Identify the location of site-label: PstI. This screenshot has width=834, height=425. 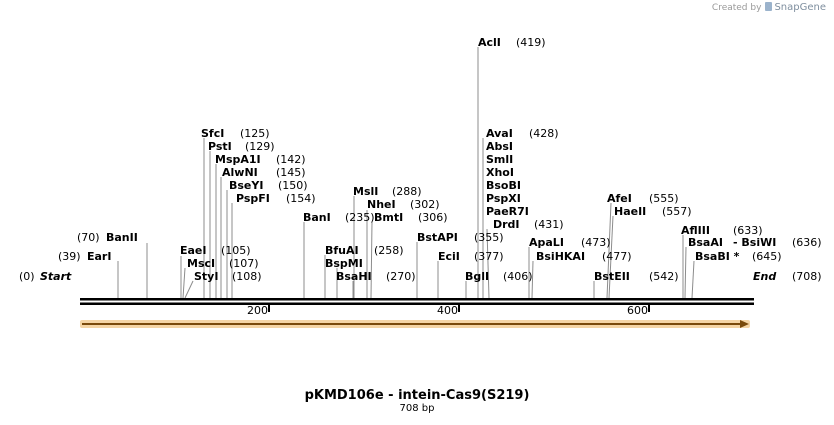
(220, 146).